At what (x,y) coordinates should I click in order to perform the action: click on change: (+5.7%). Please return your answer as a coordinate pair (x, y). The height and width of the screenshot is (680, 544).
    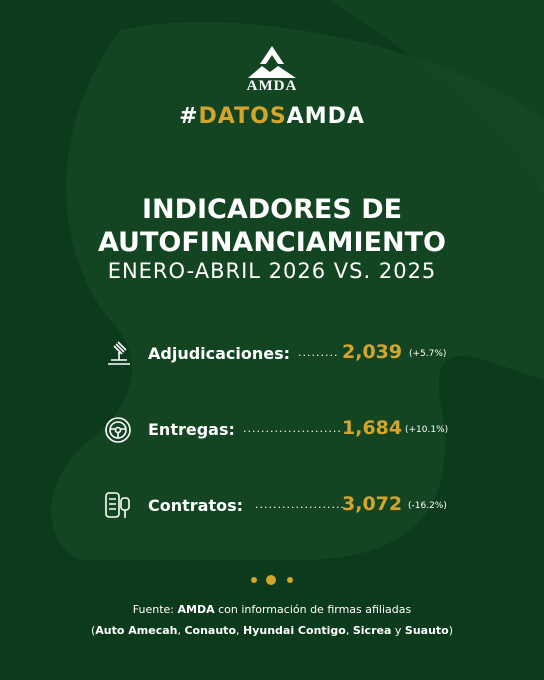
    Looking at the image, I should click on (428, 354).